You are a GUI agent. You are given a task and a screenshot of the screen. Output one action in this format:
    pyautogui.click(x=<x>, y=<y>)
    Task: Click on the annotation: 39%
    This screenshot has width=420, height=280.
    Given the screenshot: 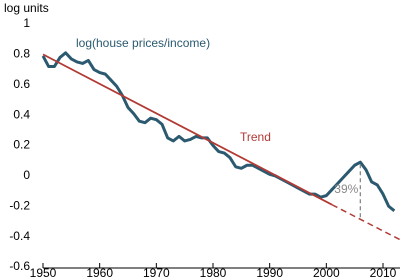 What is the action you would take?
    pyautogui.click(x=346, y=189)
    